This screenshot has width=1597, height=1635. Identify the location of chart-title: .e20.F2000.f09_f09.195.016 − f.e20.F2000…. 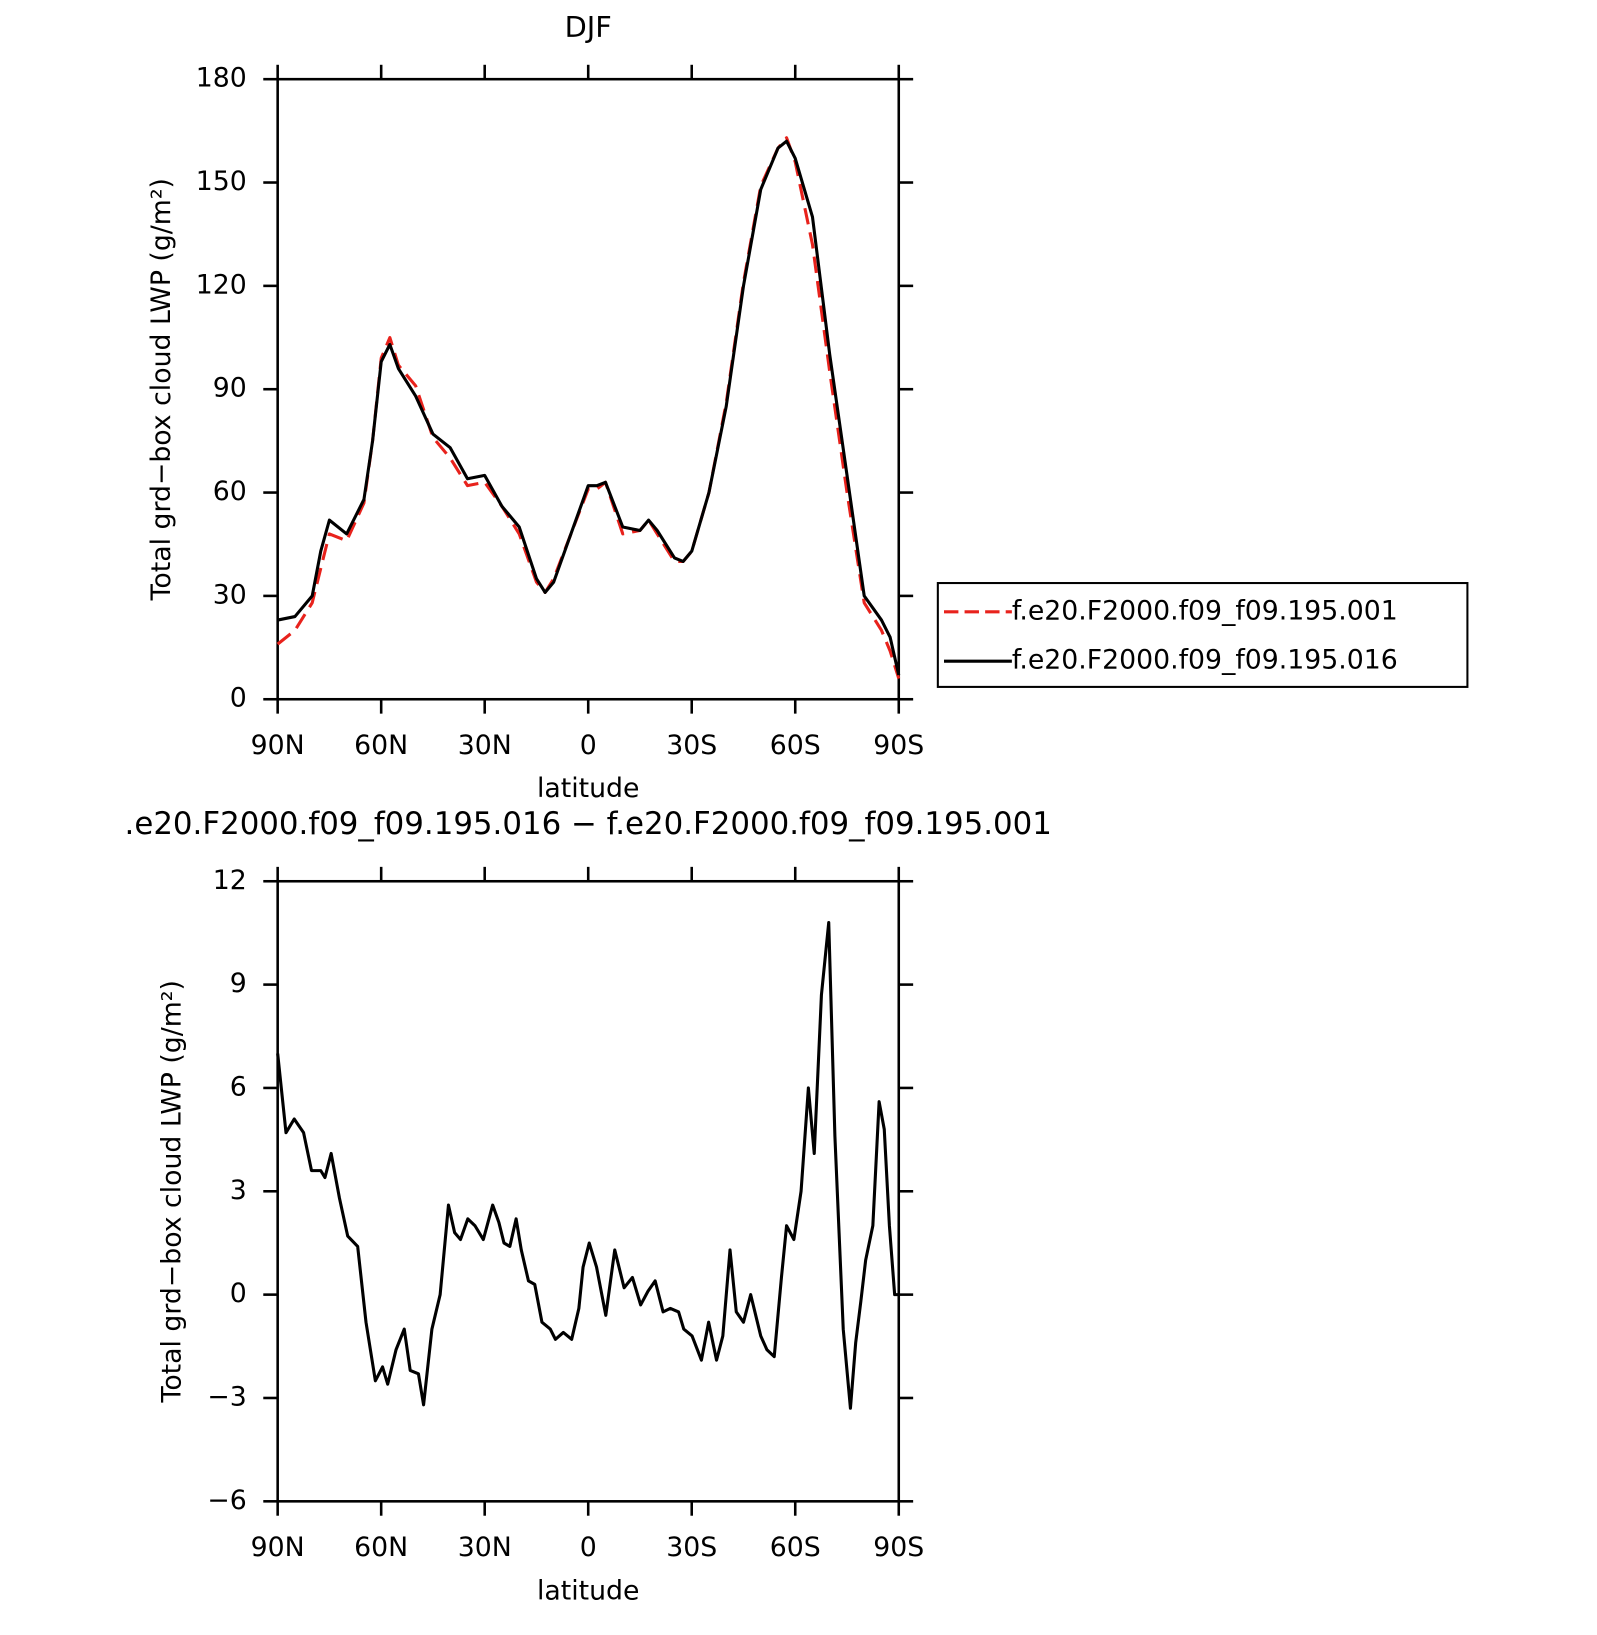
(588, 824).